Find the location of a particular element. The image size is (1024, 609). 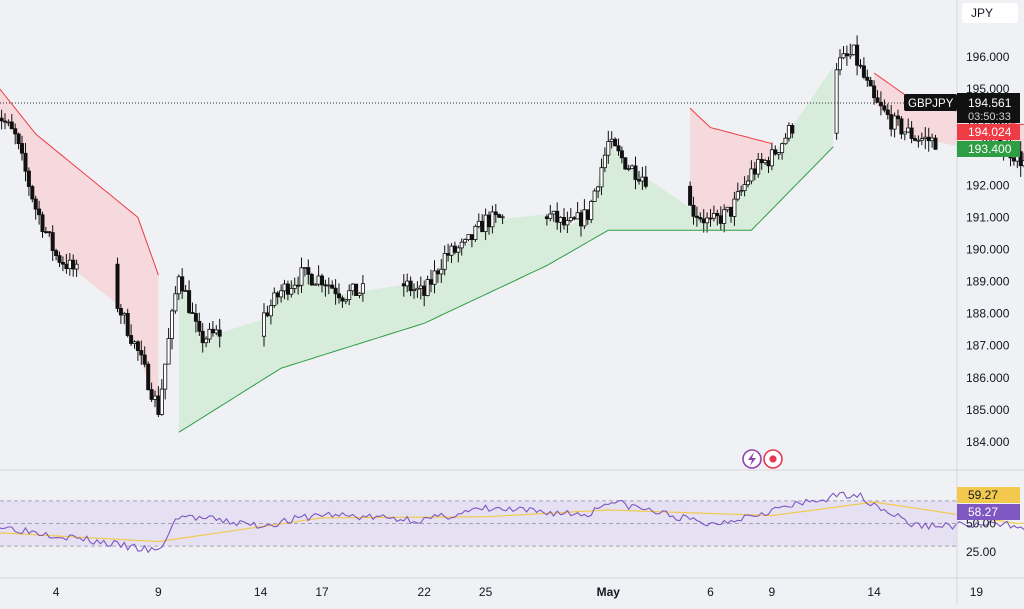

price-tick-label: 196.000 is located at coordinates (988, 57).